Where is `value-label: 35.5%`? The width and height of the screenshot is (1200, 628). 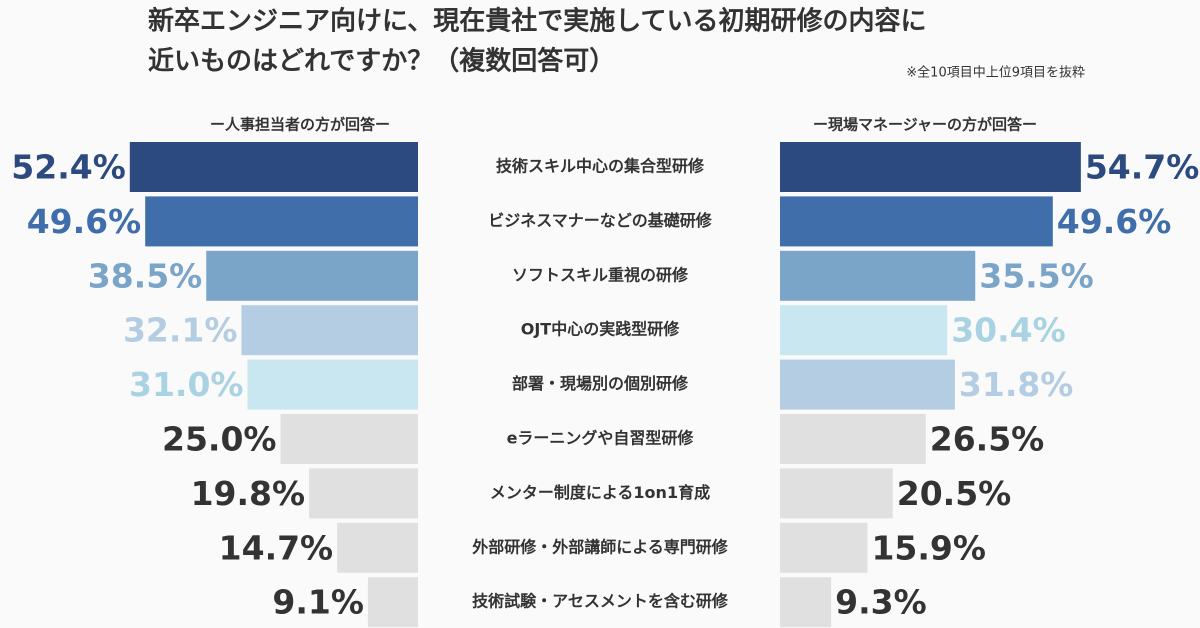 value-label: 35.5% is located at coordinates (1036, 275).